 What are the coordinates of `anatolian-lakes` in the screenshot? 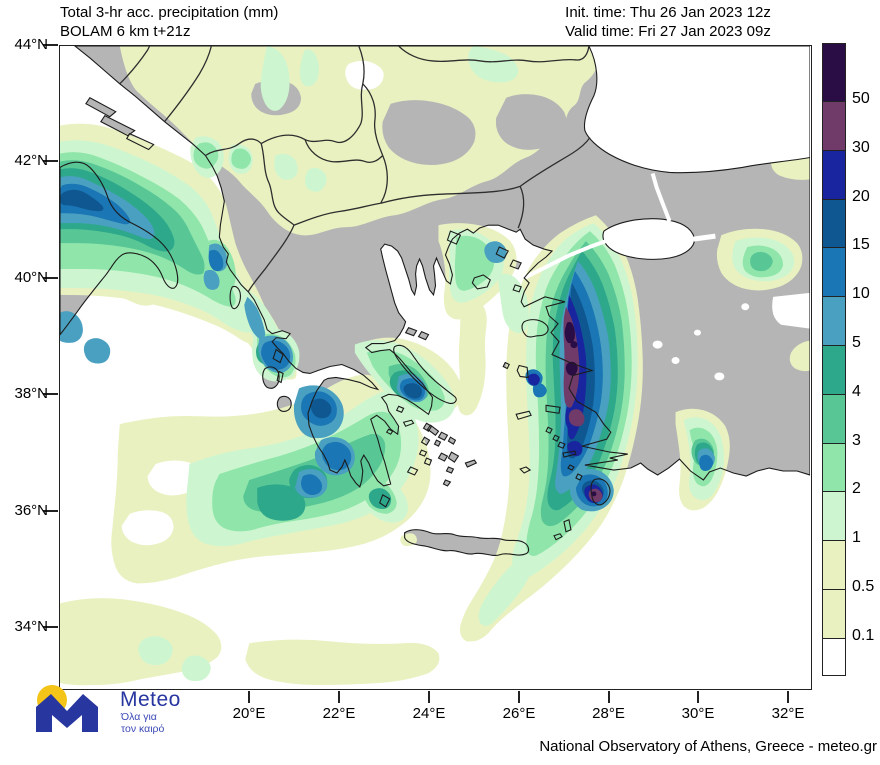 It's located at (731, 336).